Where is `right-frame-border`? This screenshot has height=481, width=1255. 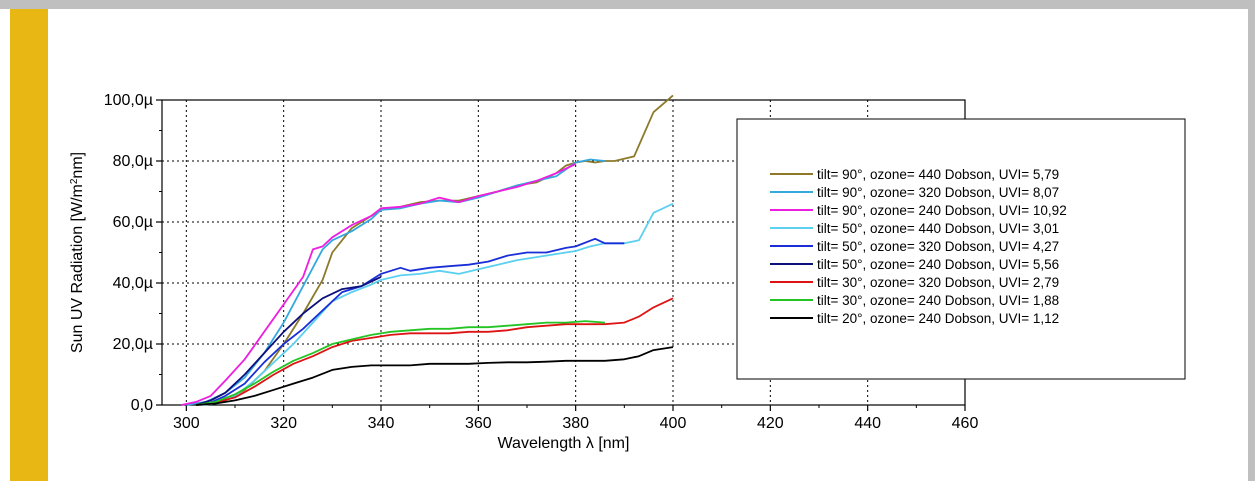
right-frame-border is located at coordinates (1251, 240).